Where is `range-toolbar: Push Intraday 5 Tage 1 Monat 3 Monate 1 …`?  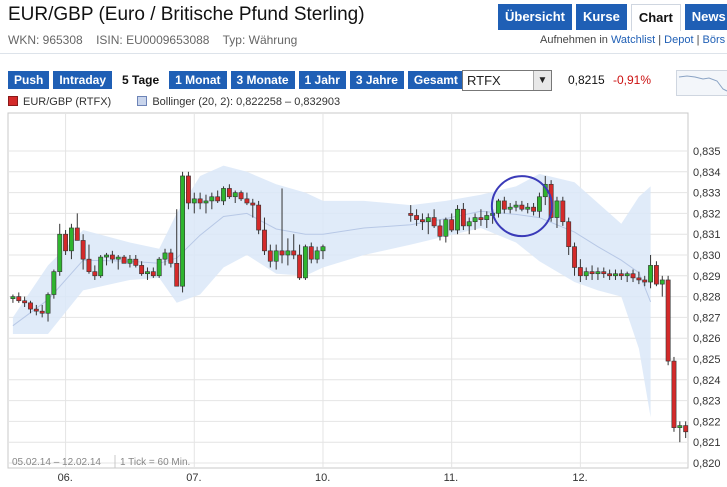
range-toolbar: Push Intraday 5 Tage 1 Monat 3 Monate 1 … is located at coordinates (236, 80).